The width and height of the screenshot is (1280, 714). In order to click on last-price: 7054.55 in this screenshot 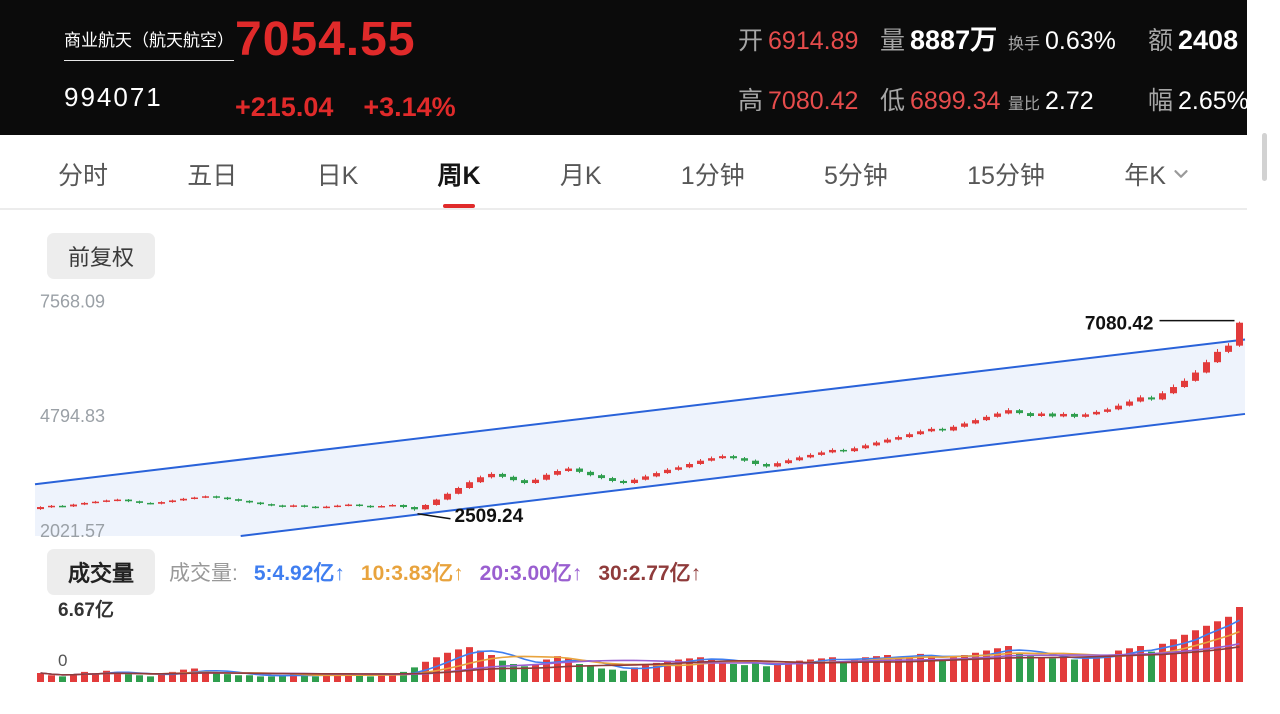, I will do `click(325, 39)`.